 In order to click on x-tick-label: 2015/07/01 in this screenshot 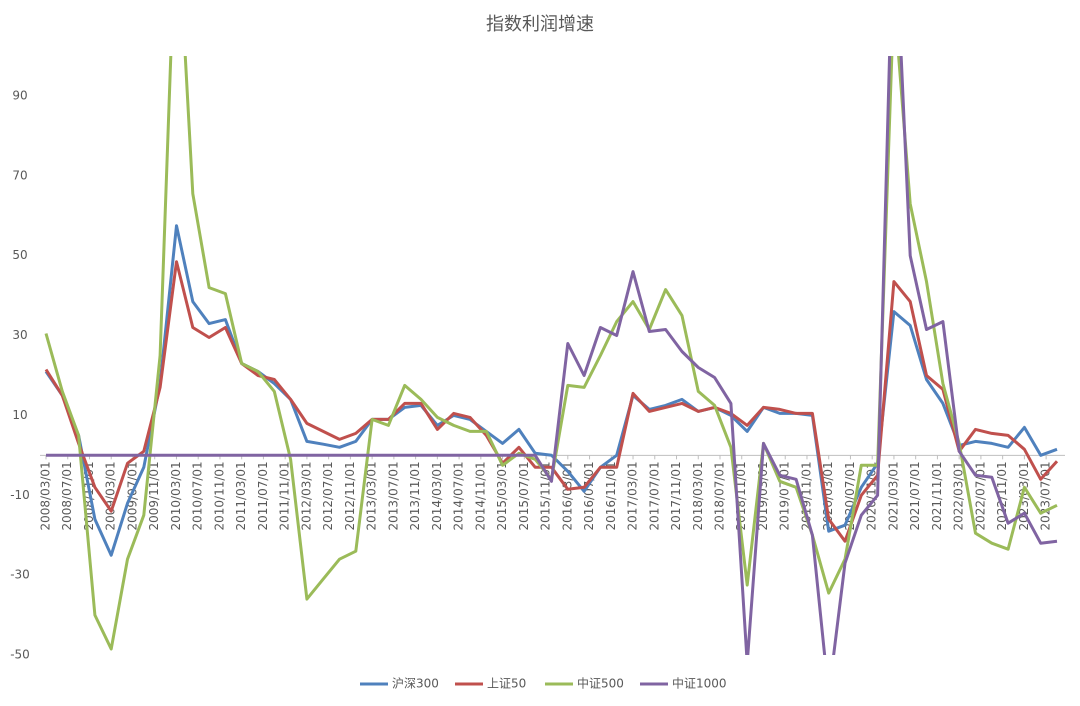, I will do `click(524, 495)`.